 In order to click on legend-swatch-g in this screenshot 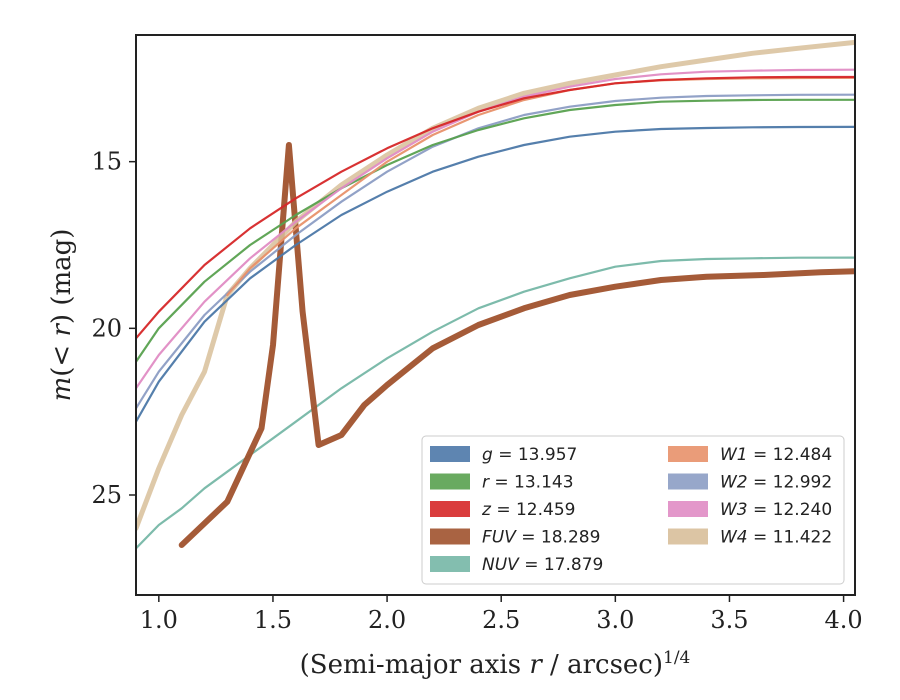, I will do `click(450, 454)`.